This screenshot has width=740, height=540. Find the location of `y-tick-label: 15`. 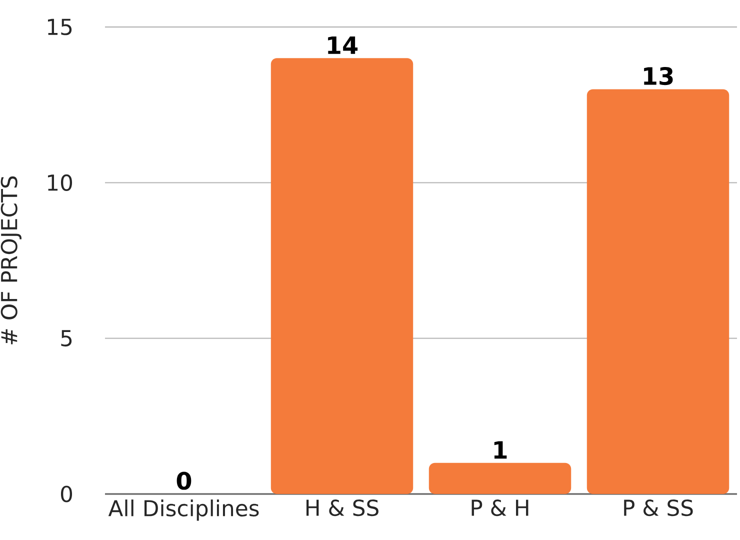

y-tick-label: 15 is located at coordinates (60, 27).